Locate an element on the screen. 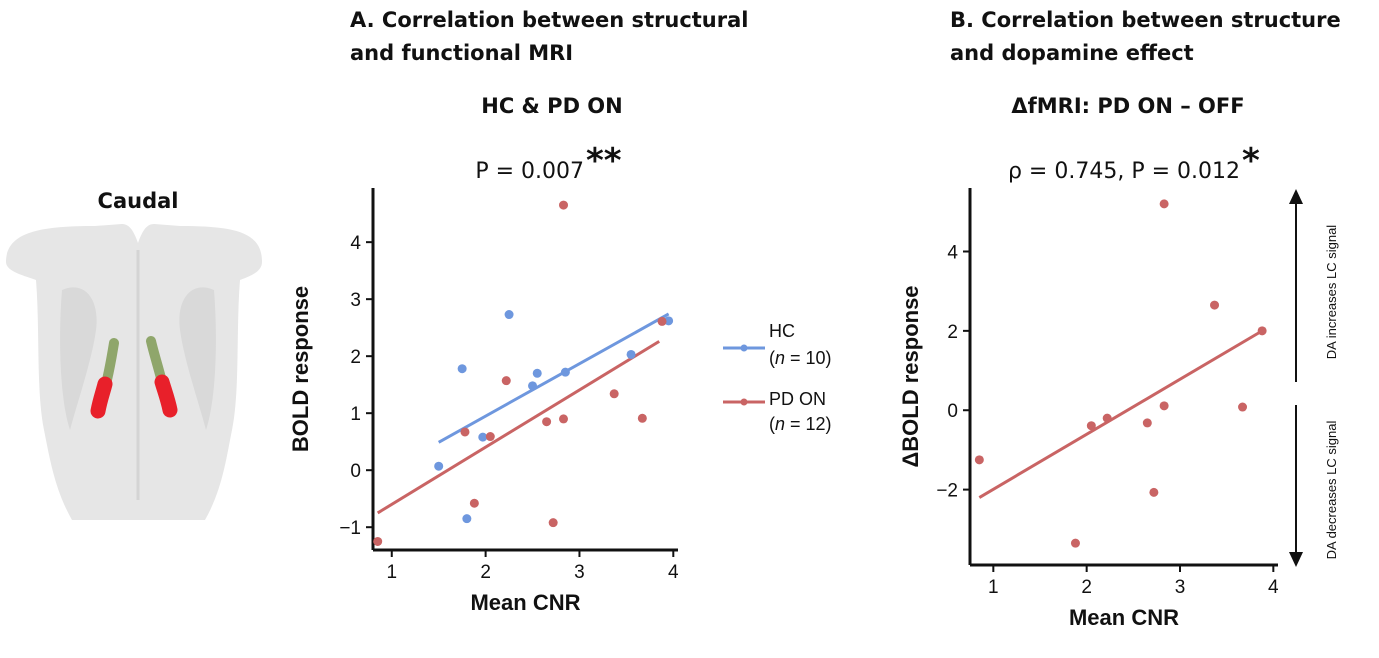 Image resolution: width=1379 pixels, height=658 pixels. panel-a-significance-stars: ** is located at coordinates (604, 161).